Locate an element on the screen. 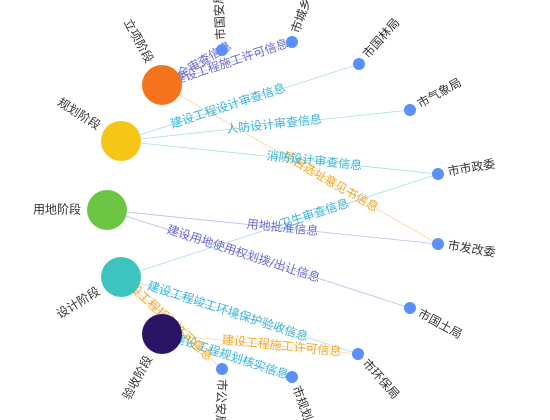 The width and height of the screenshot is (550, 420). agency-label: 市城乡 is located at coordinates (300, 17).